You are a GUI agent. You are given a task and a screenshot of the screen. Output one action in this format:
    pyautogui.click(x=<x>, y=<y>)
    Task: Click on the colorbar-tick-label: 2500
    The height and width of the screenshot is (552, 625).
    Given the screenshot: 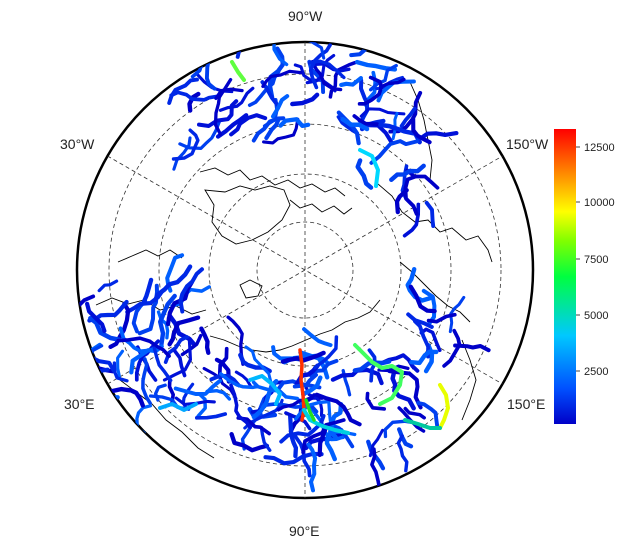 What is the action you would take?
    pyautogui.click(x=596, y=372)
    